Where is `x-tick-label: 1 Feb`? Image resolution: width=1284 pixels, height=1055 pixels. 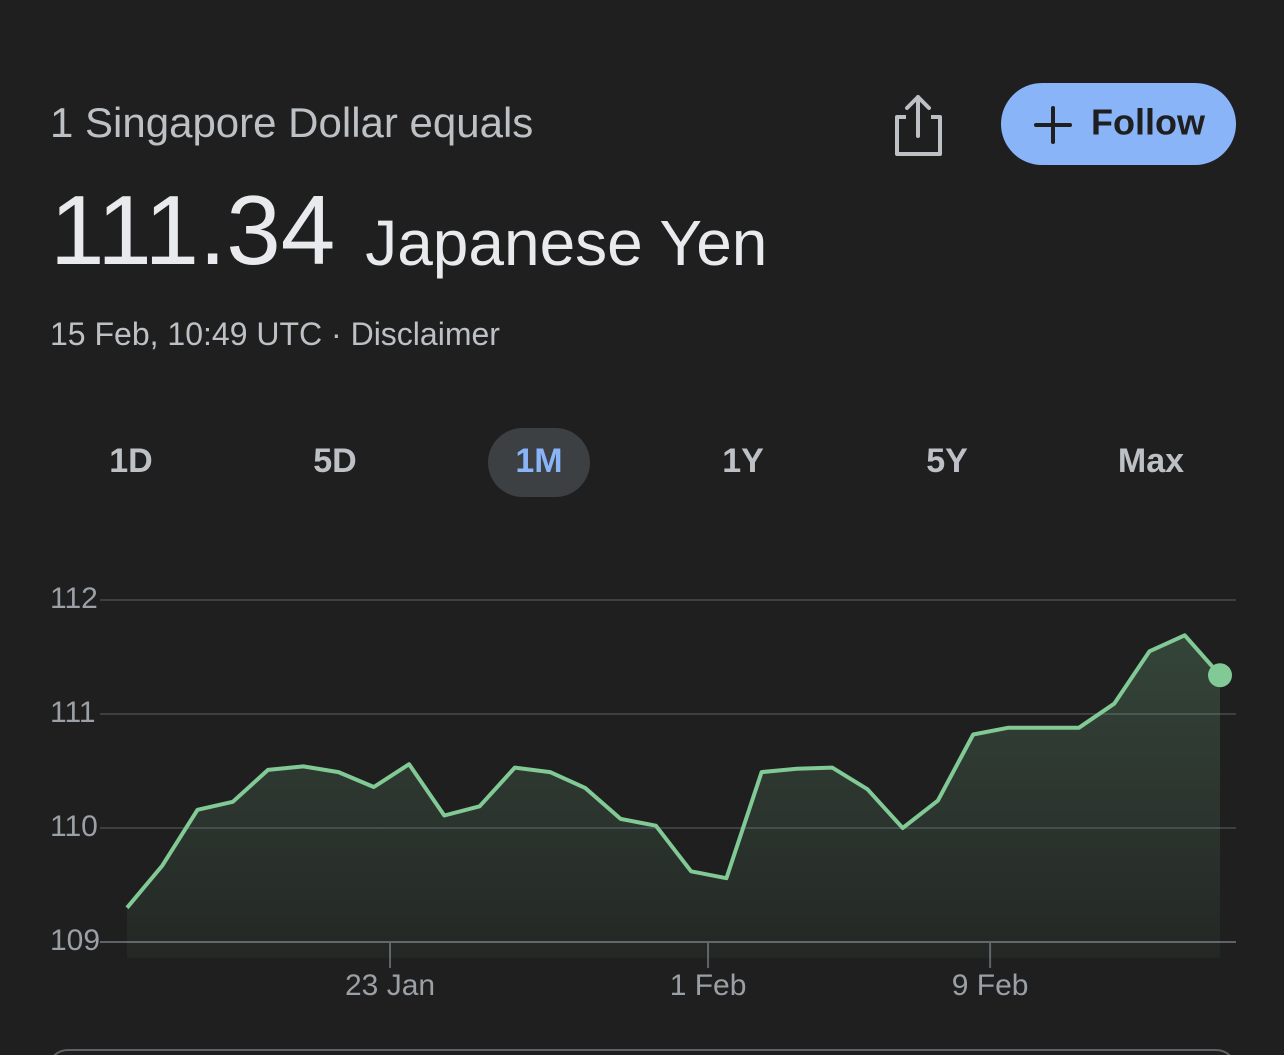 x-tick-label: 1 Feb is located at coordinates (708, 985).